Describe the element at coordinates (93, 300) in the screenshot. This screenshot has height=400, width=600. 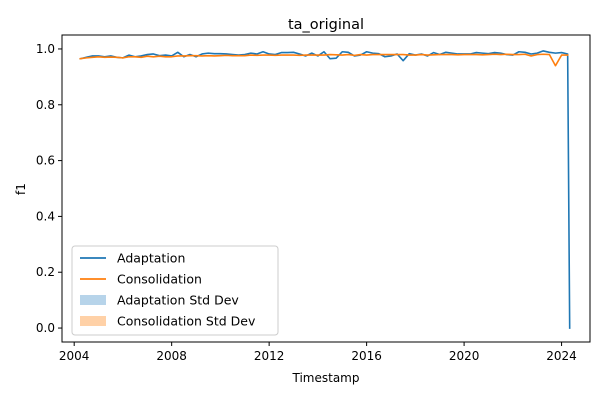
I see `legend-swatch-adaptation-std-dev` at that location.